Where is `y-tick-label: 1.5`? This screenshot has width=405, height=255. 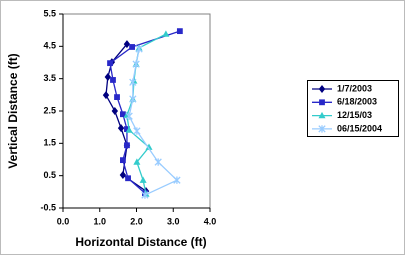 y-tick-label: 1.5 is located at coordinates (49, 143).